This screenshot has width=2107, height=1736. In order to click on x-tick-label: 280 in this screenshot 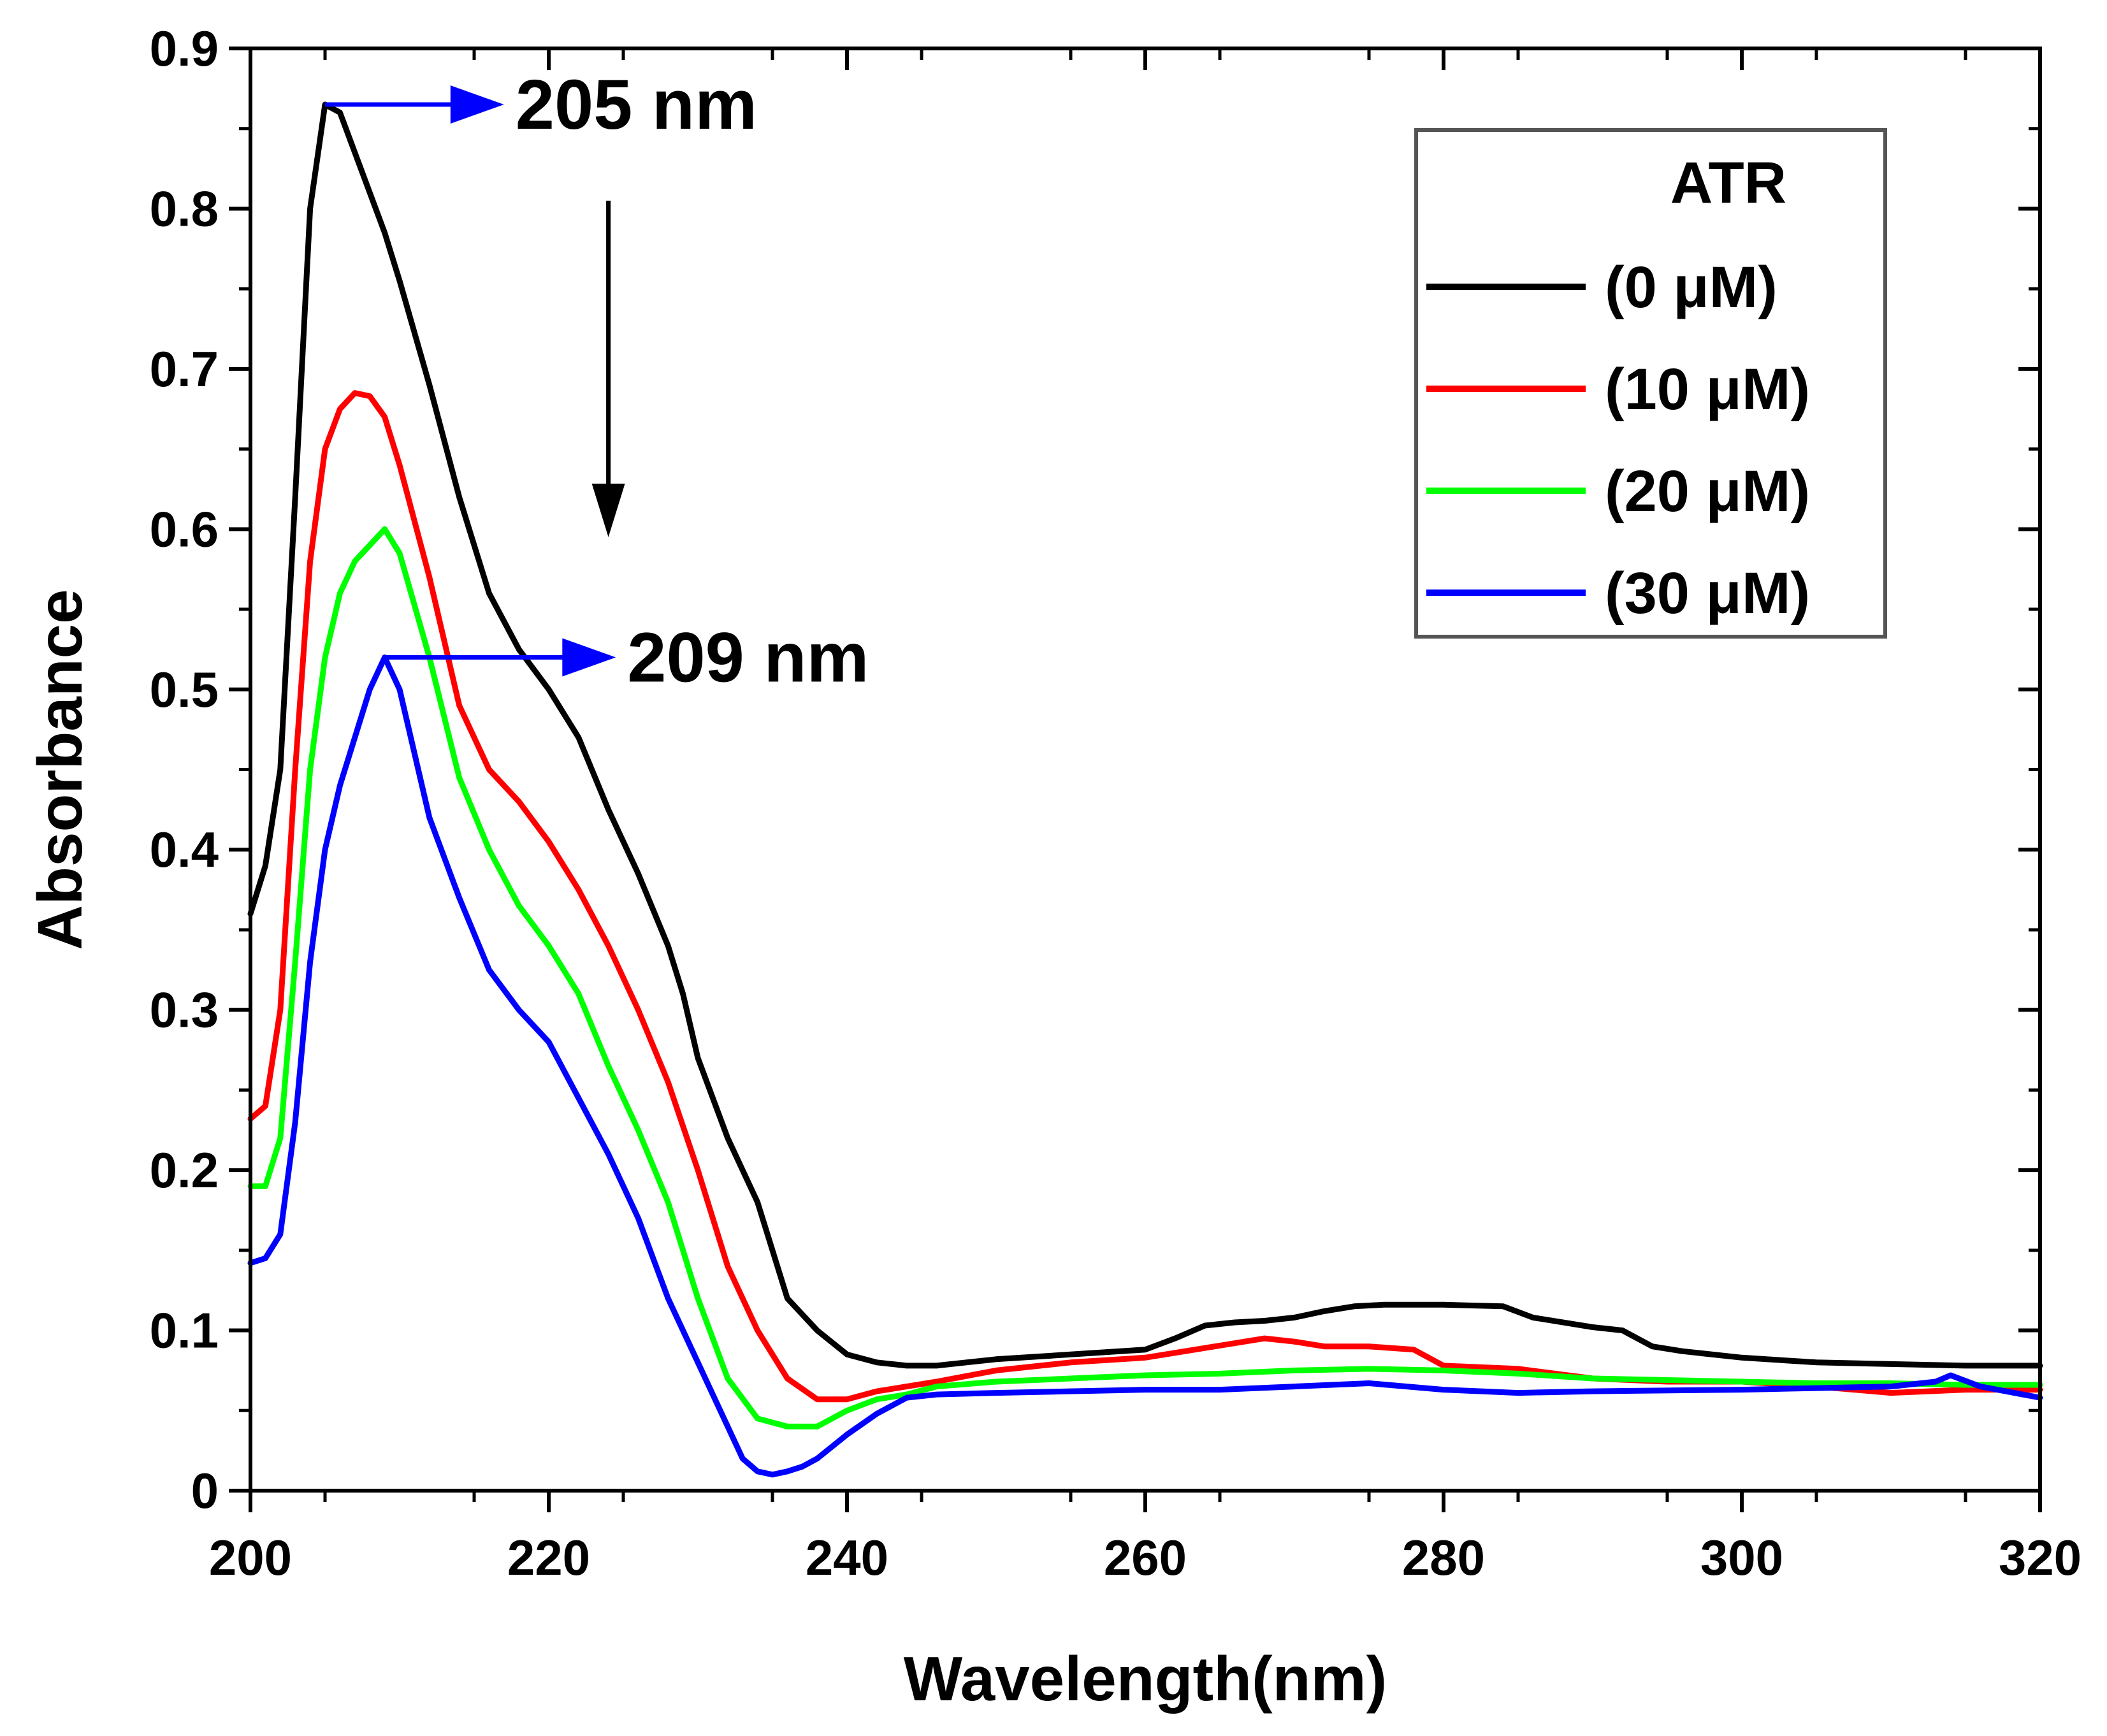, I will do `click(1443, 1558)`.